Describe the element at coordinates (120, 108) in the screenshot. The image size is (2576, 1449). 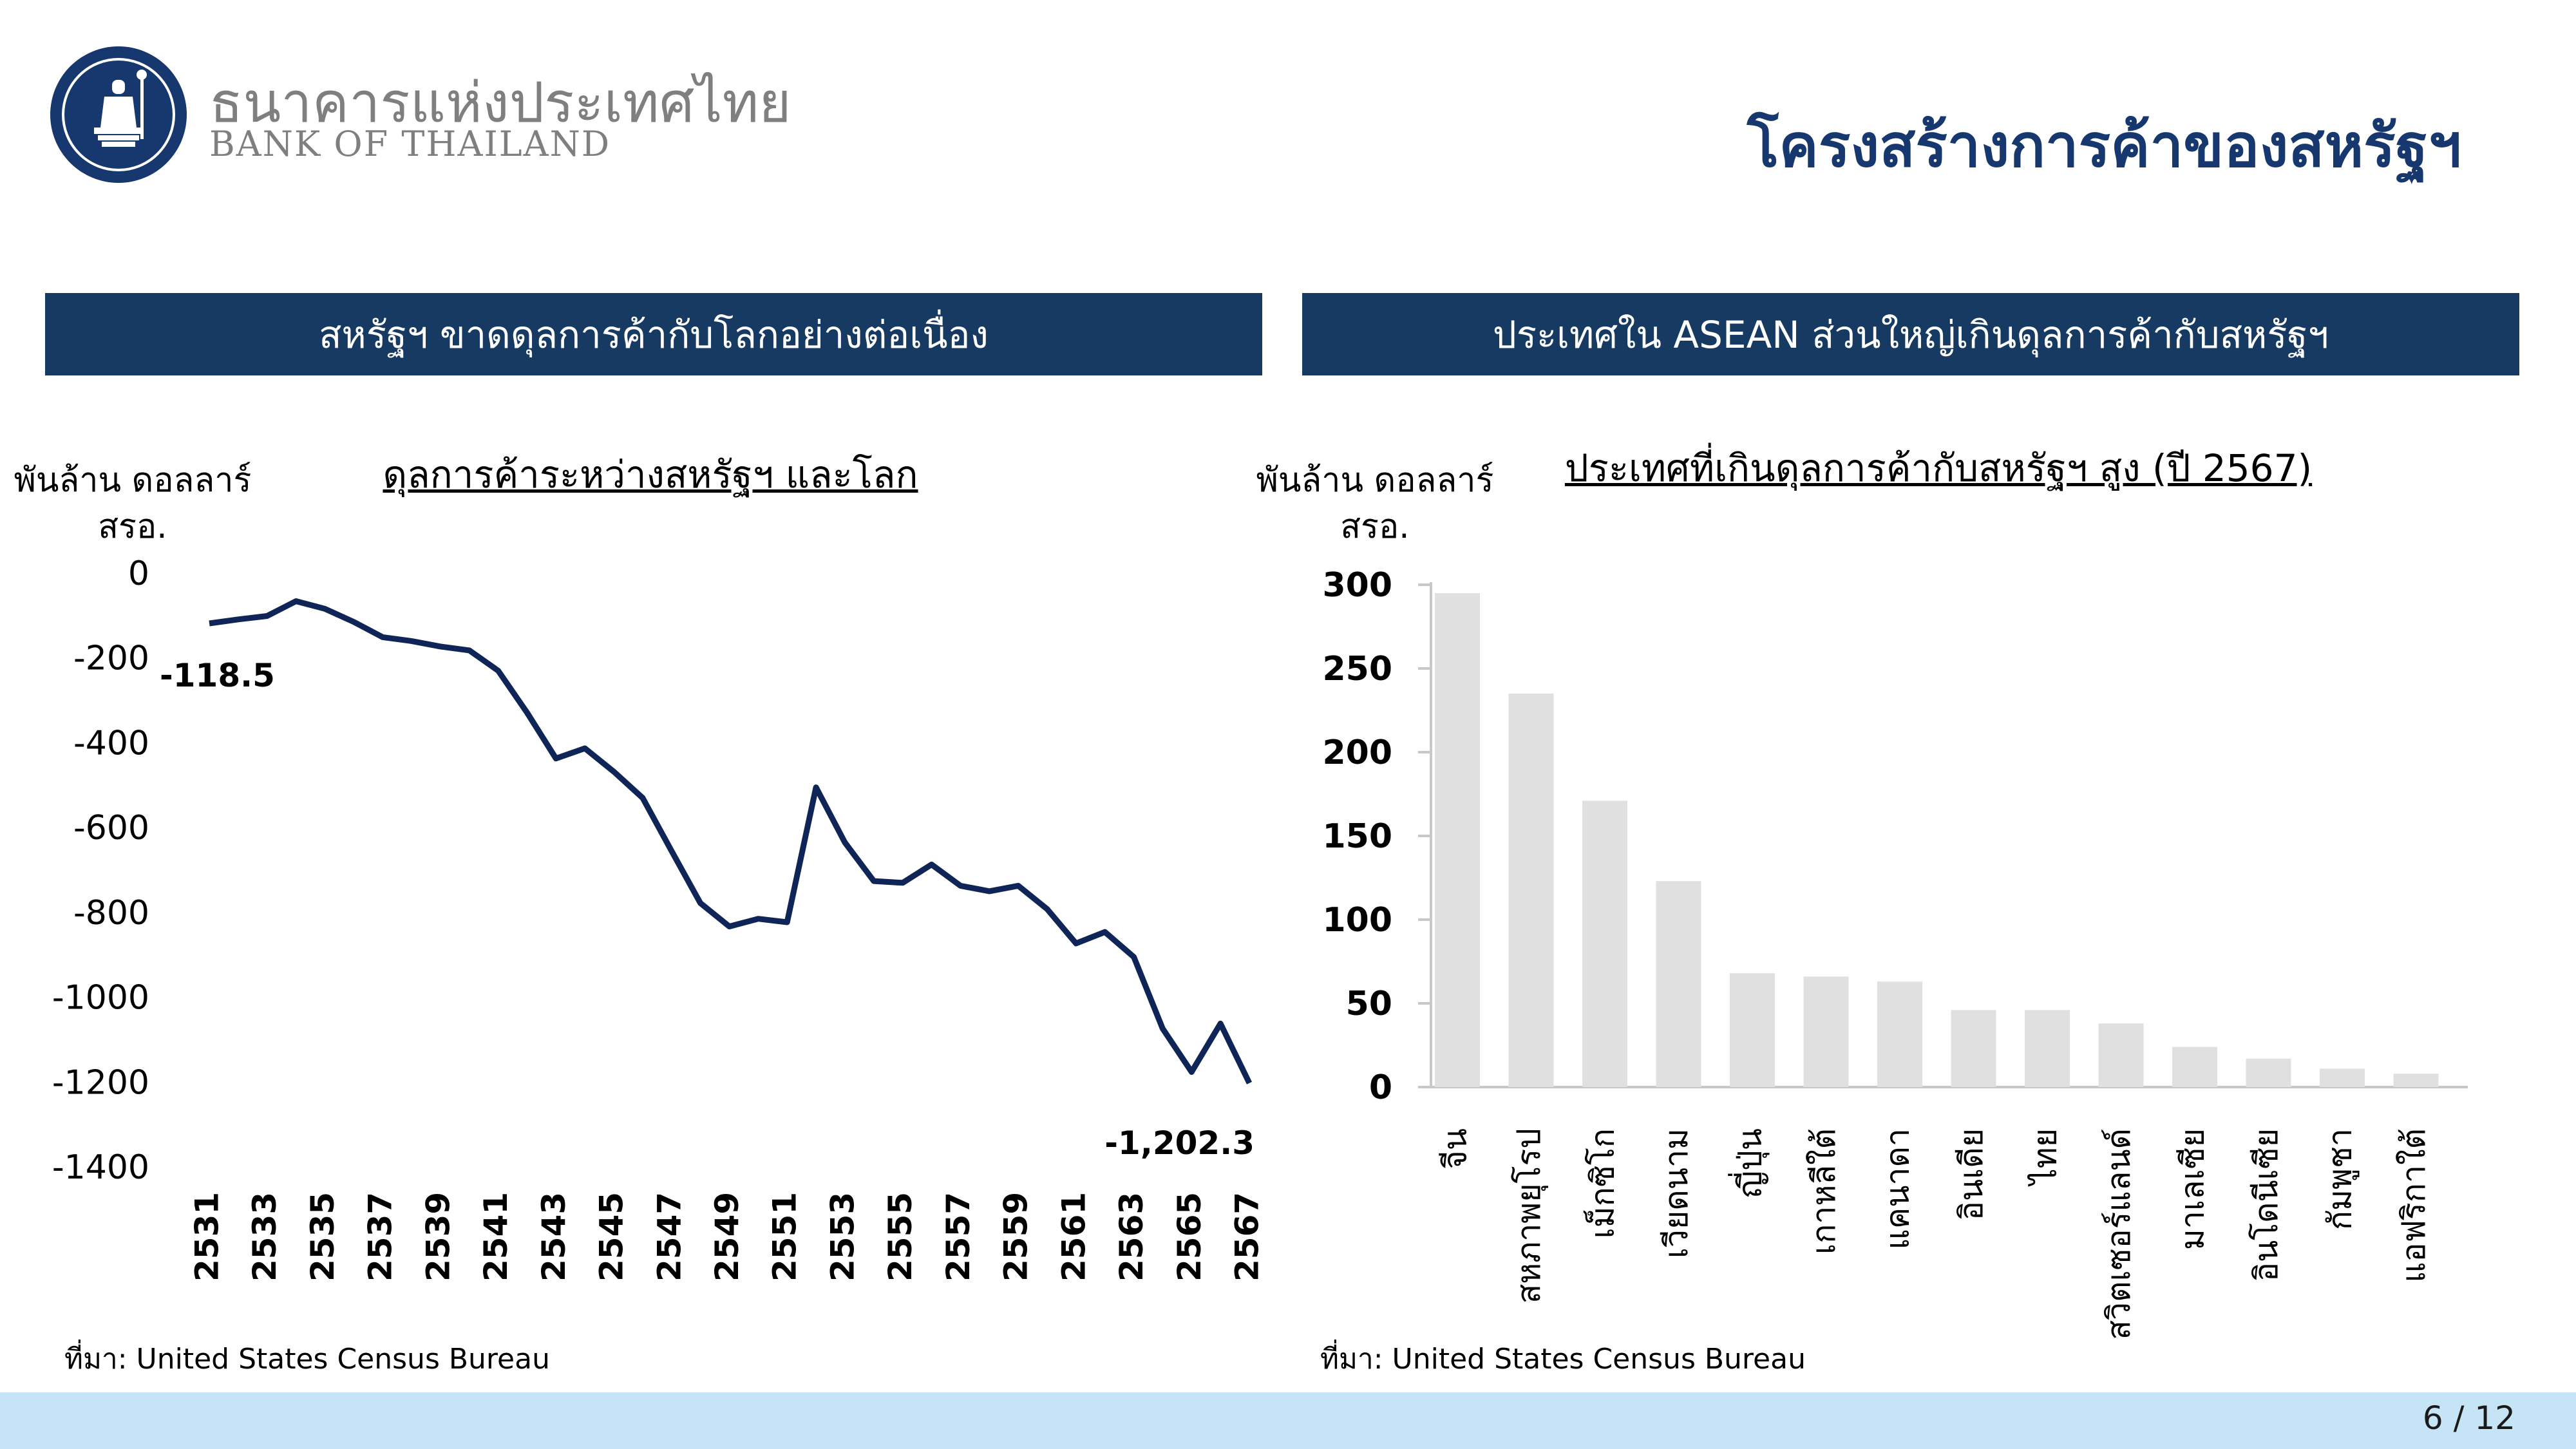
I see `seated-figure-icon` at that location.